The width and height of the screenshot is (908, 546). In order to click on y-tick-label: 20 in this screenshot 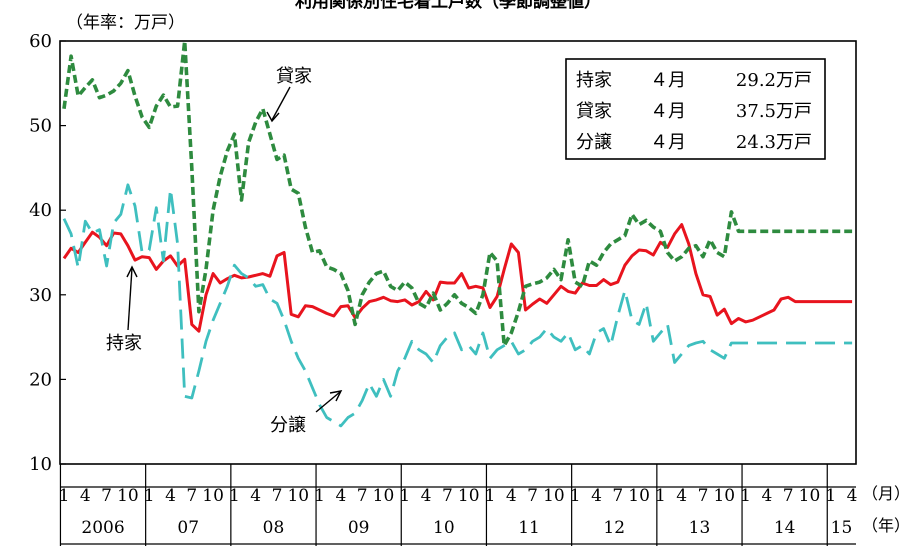, I will do `click(40, 379)`.